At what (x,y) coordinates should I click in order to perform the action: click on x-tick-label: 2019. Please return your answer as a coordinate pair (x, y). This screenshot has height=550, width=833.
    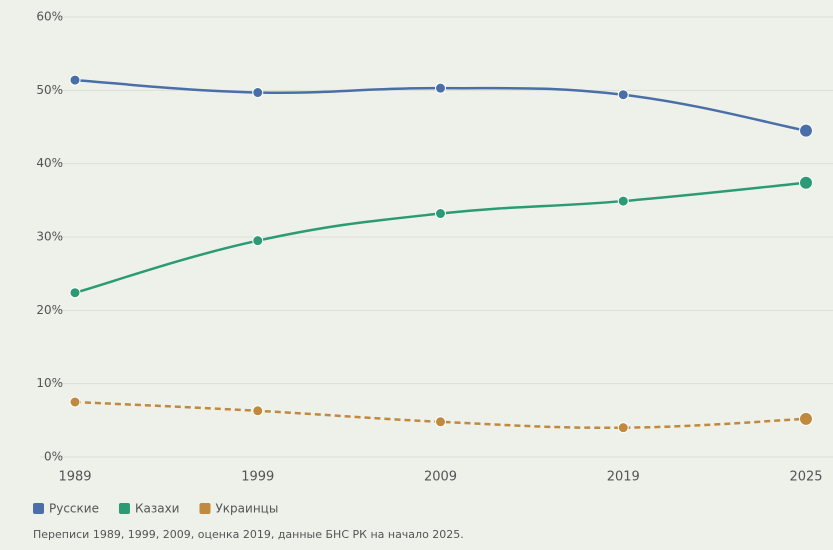
    Looking at the image, I should click on (623, 477).